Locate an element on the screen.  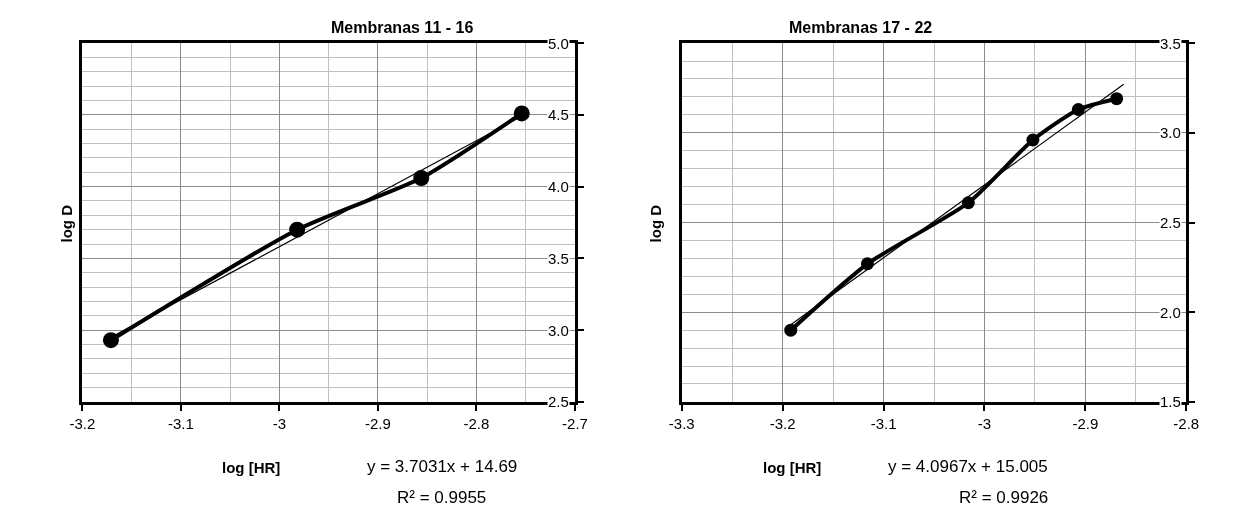
chart-title: Membranas 11 - 16 is located at coordinates (402, 27).